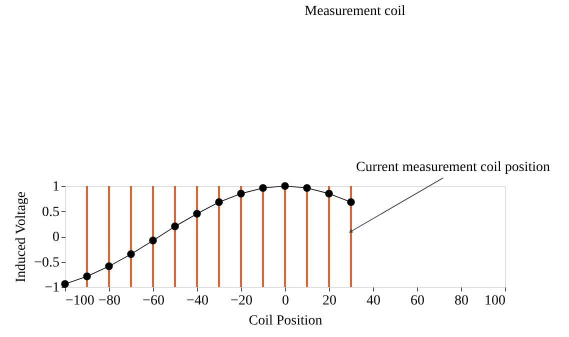  Describe the element at coordinates (51, 212) in the screenshot. I see `y-tick-label: 0.5` at that location.